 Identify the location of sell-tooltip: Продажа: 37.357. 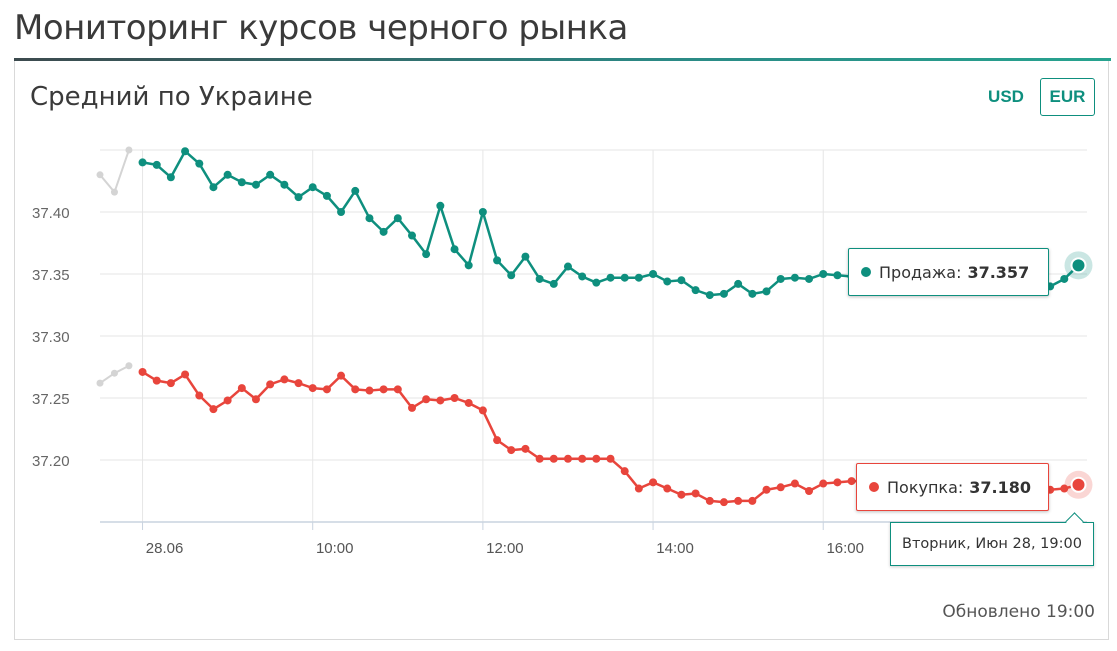
(948, 272).